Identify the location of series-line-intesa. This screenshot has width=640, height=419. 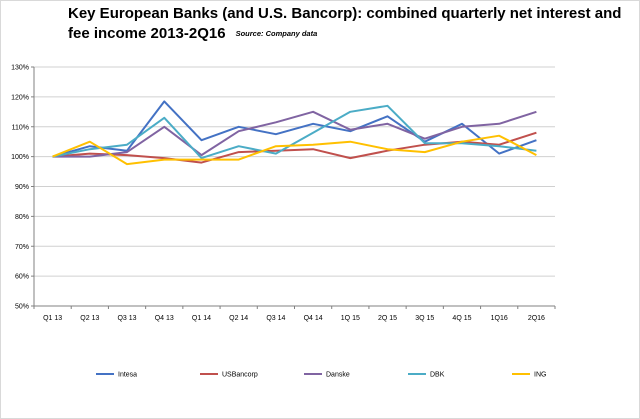
(294, 129).